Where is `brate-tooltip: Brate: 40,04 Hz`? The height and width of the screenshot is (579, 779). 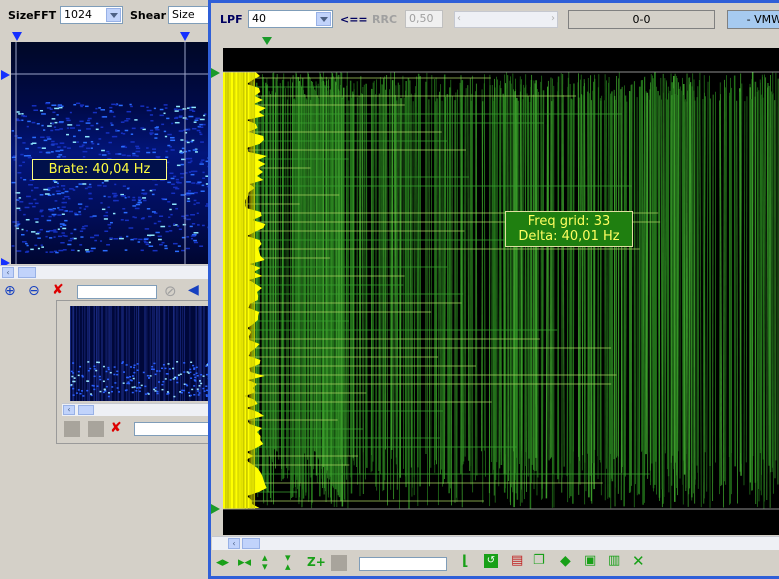
brate-tooltip: Brate: 40,04 Hz is located at coordinates (99, 169).